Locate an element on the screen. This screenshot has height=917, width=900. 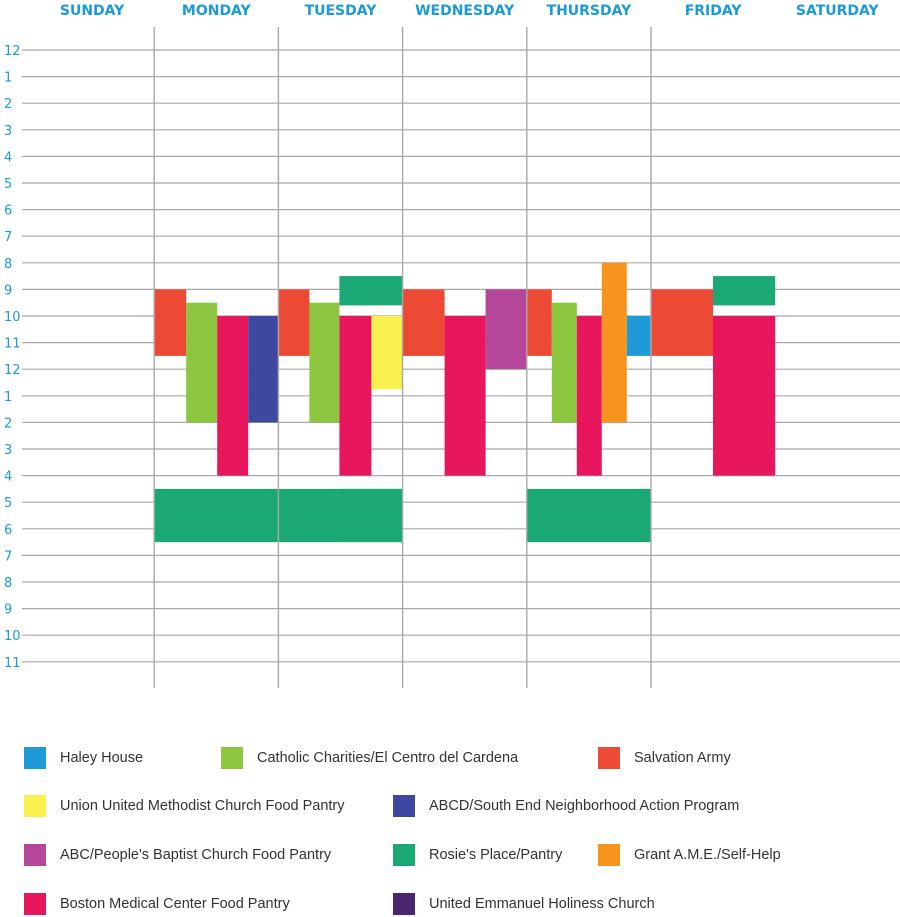
session-bar-boston-medical-center-food-pantry-friday is located at coordinates (744, 396).